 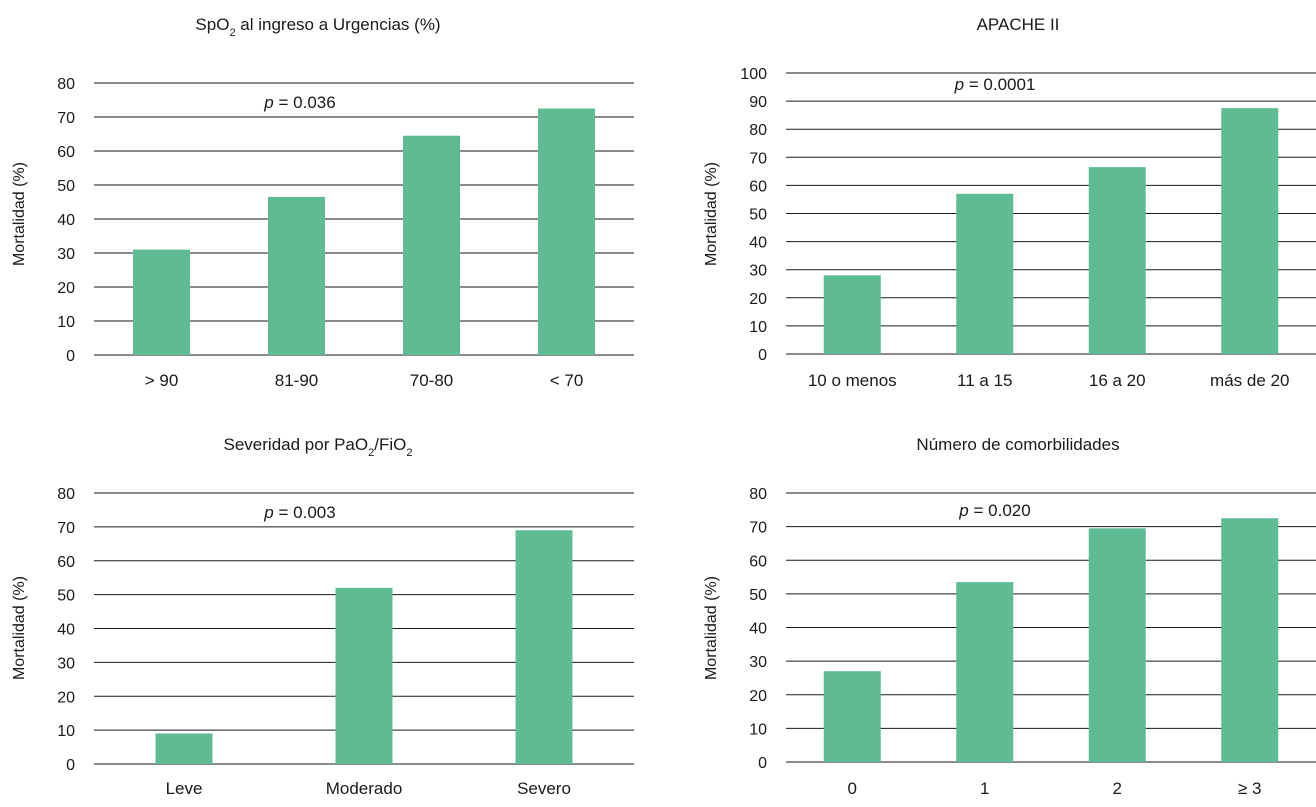 What do you see at coordinates (1250, 788) in the screenshot?
I see `x-category-label: ≥ 3` at bounding box center [1250, 788].